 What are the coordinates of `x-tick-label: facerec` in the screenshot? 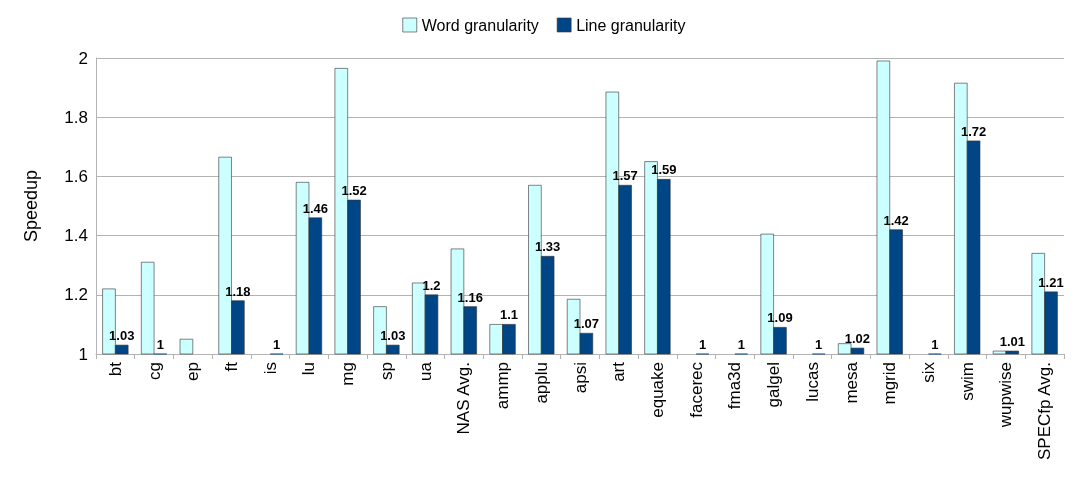 It's located at (696, 389).